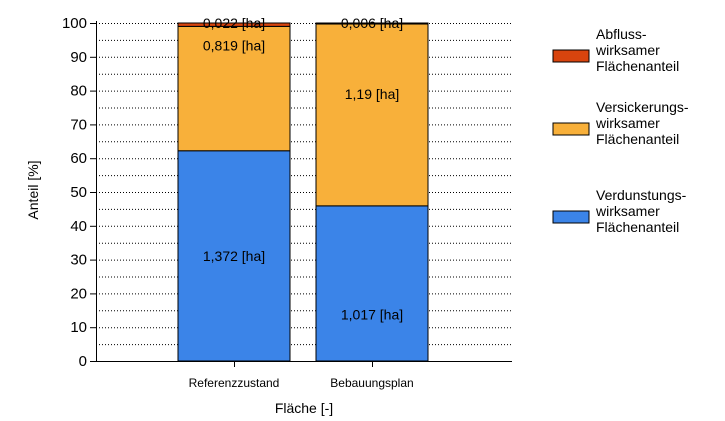 The image size is (725, 421). Describe the element at coordinates (304, 408) in the screenshot. I see `x-axis-title: Fläche [-]` at that location.